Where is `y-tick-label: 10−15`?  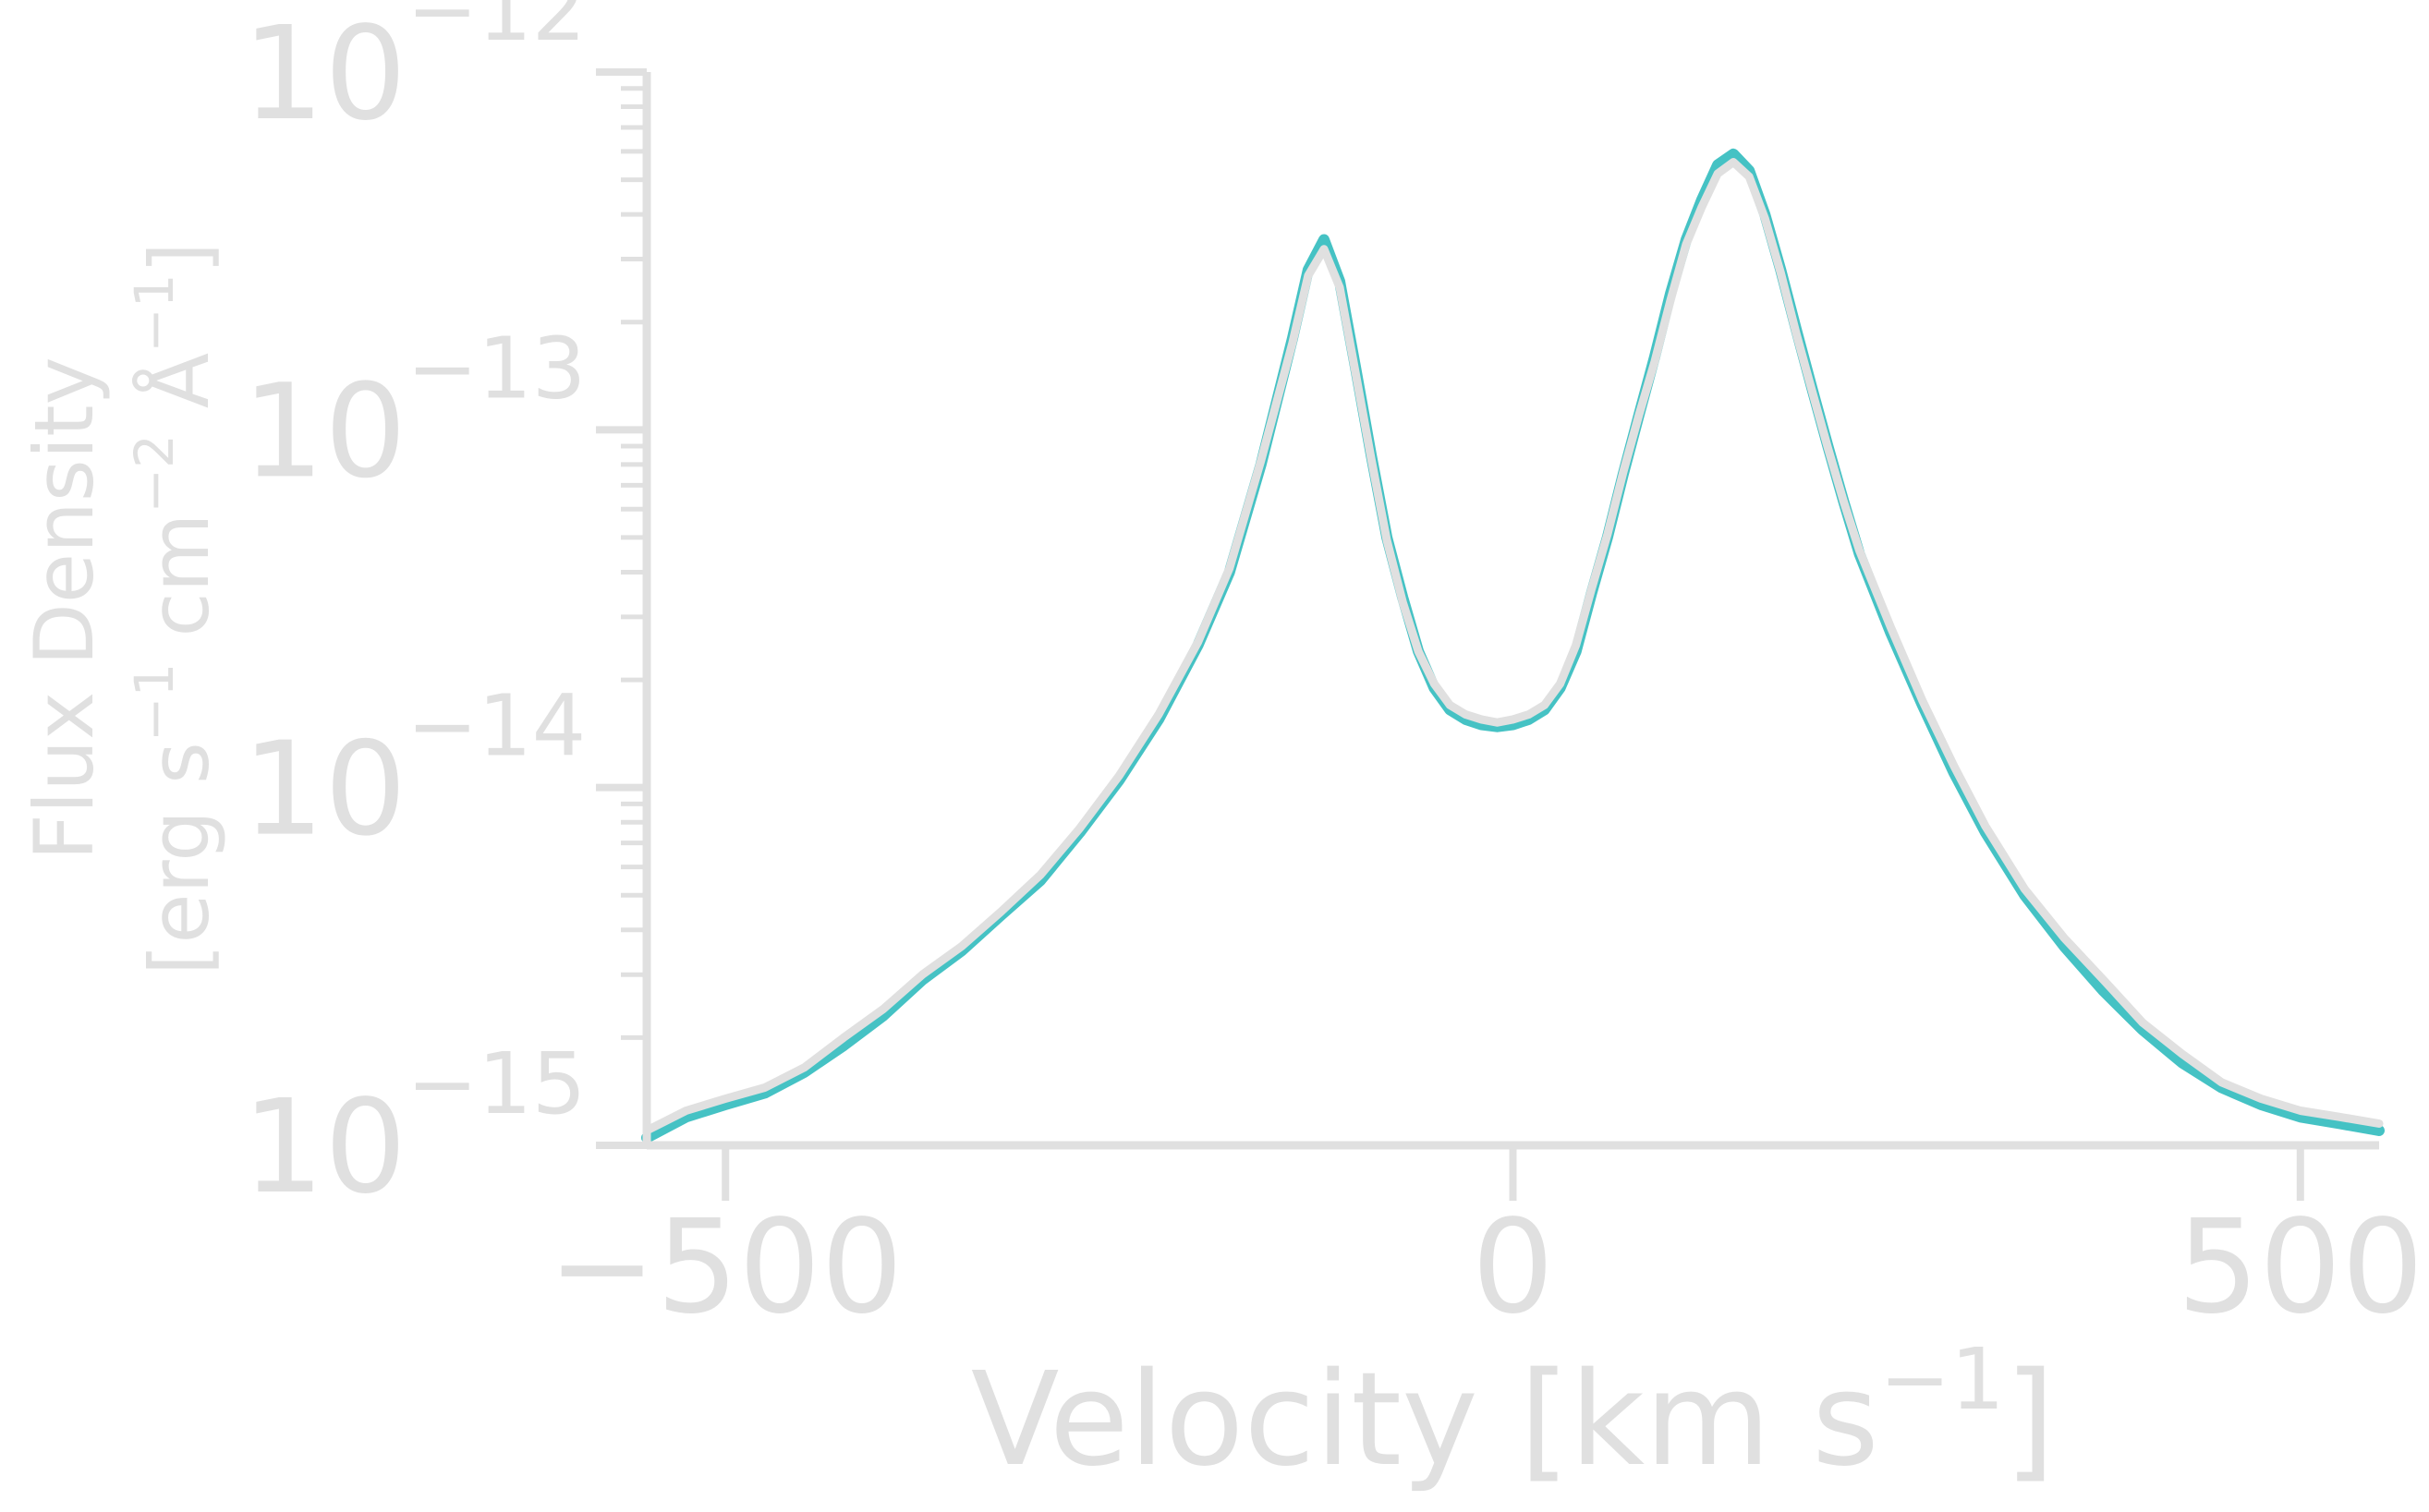
y-tick-label: 10−15 is located at coordinates (414, 1128).